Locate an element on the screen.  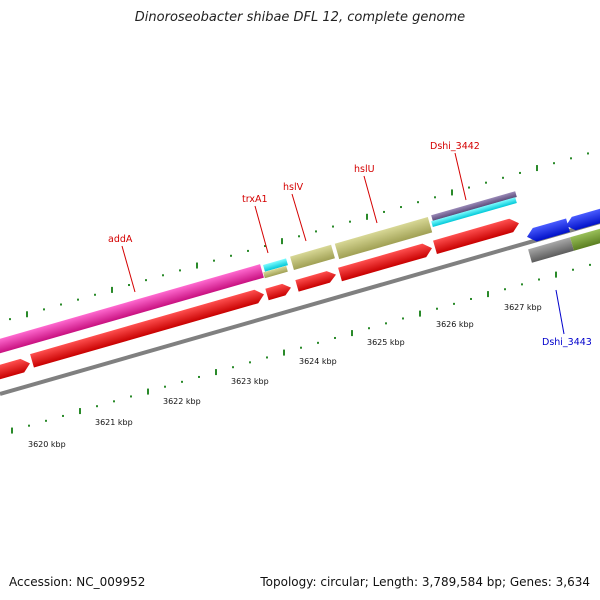
scale-label: 3620 kbp is located at coordinates (47, 444).